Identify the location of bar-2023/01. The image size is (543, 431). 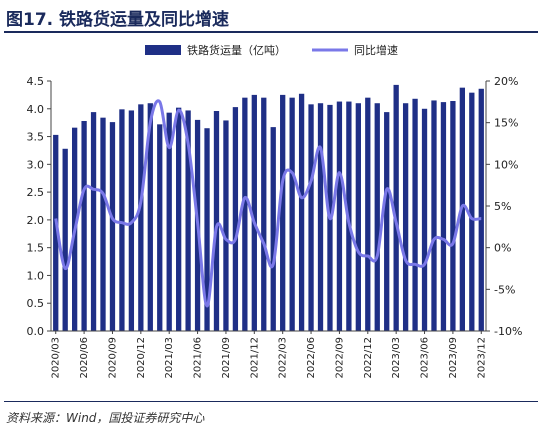
(377, 217).